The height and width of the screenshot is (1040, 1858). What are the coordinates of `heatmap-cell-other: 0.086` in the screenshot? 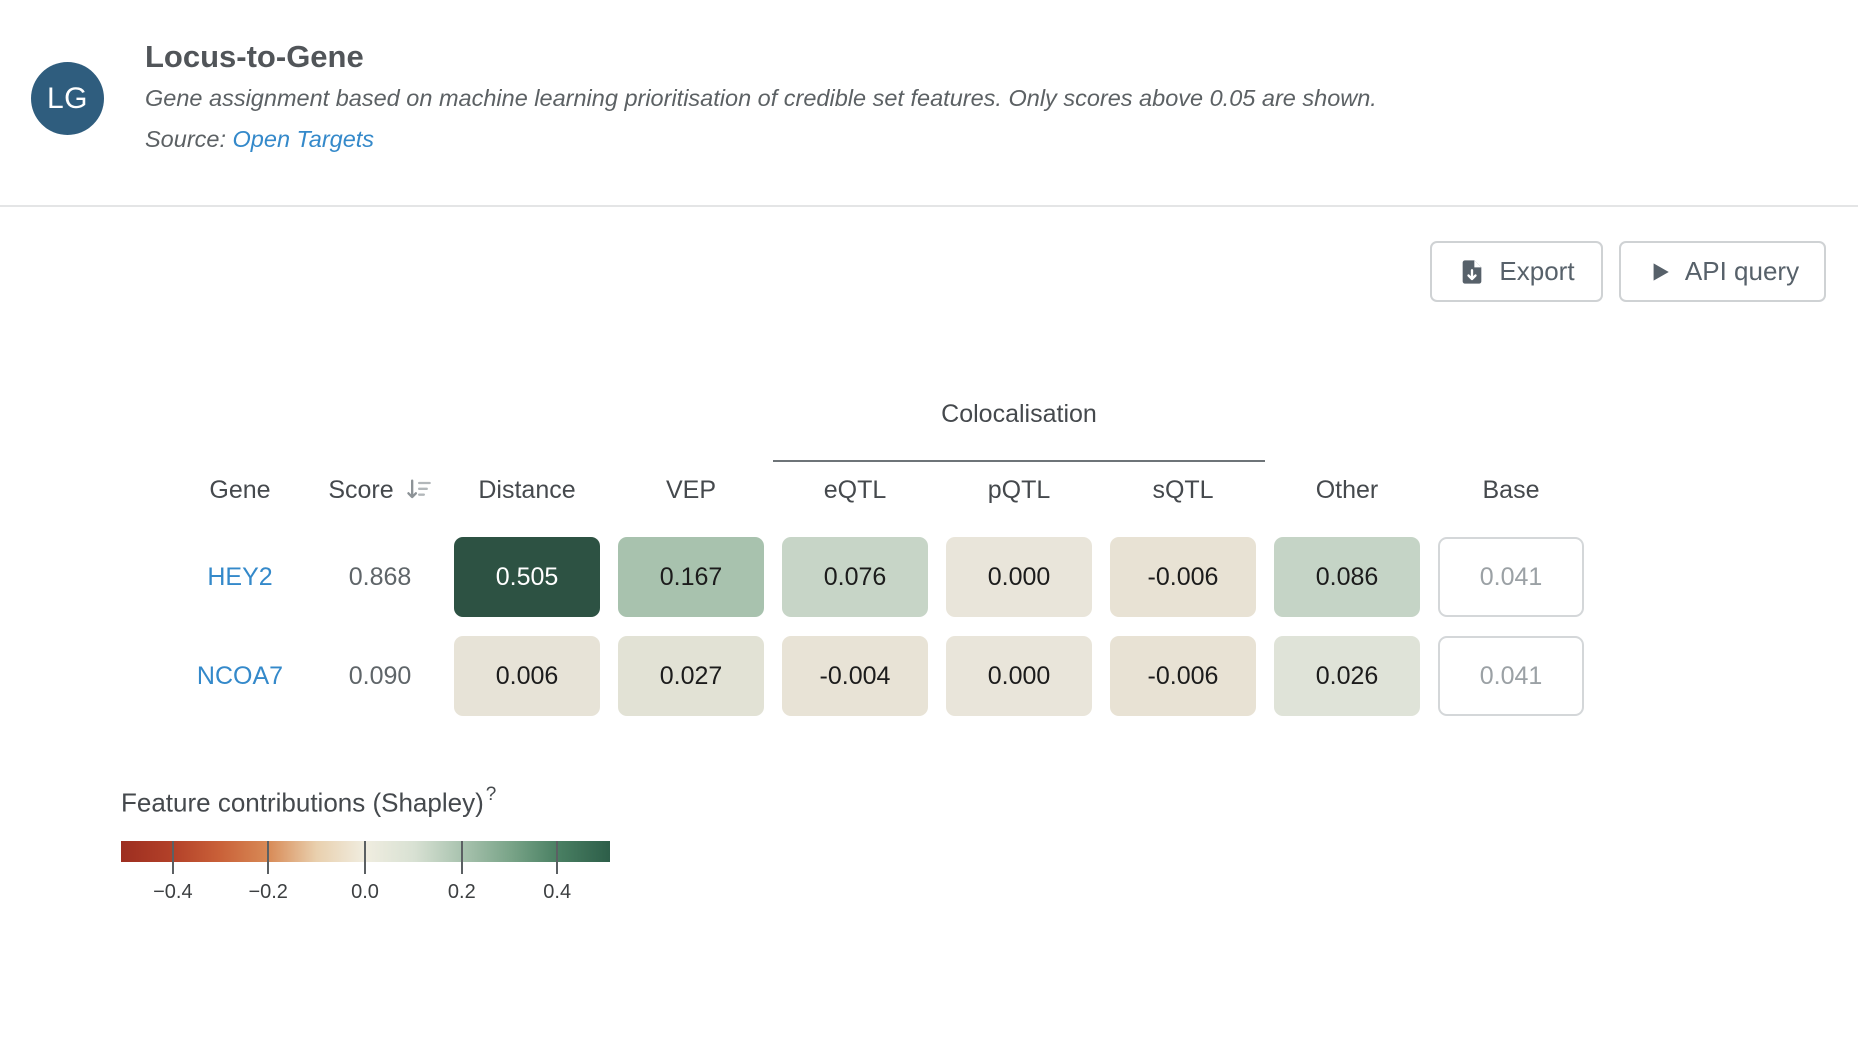 It's located at (1347, 577).